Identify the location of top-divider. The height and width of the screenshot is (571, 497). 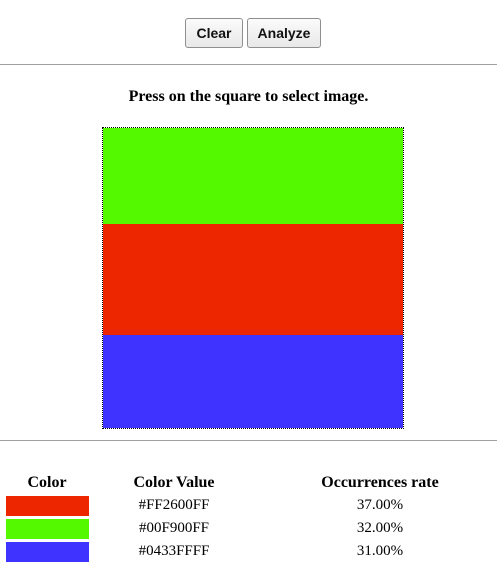
(248, 64).